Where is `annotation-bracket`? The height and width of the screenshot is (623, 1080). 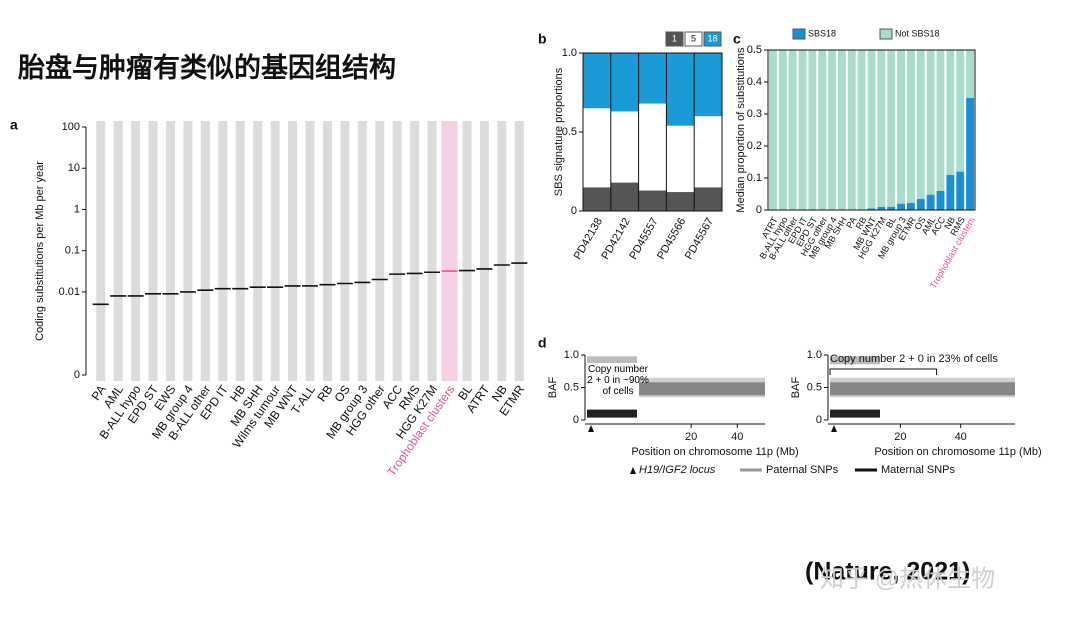 annotation-bracket is located at coordinates (883, 371).